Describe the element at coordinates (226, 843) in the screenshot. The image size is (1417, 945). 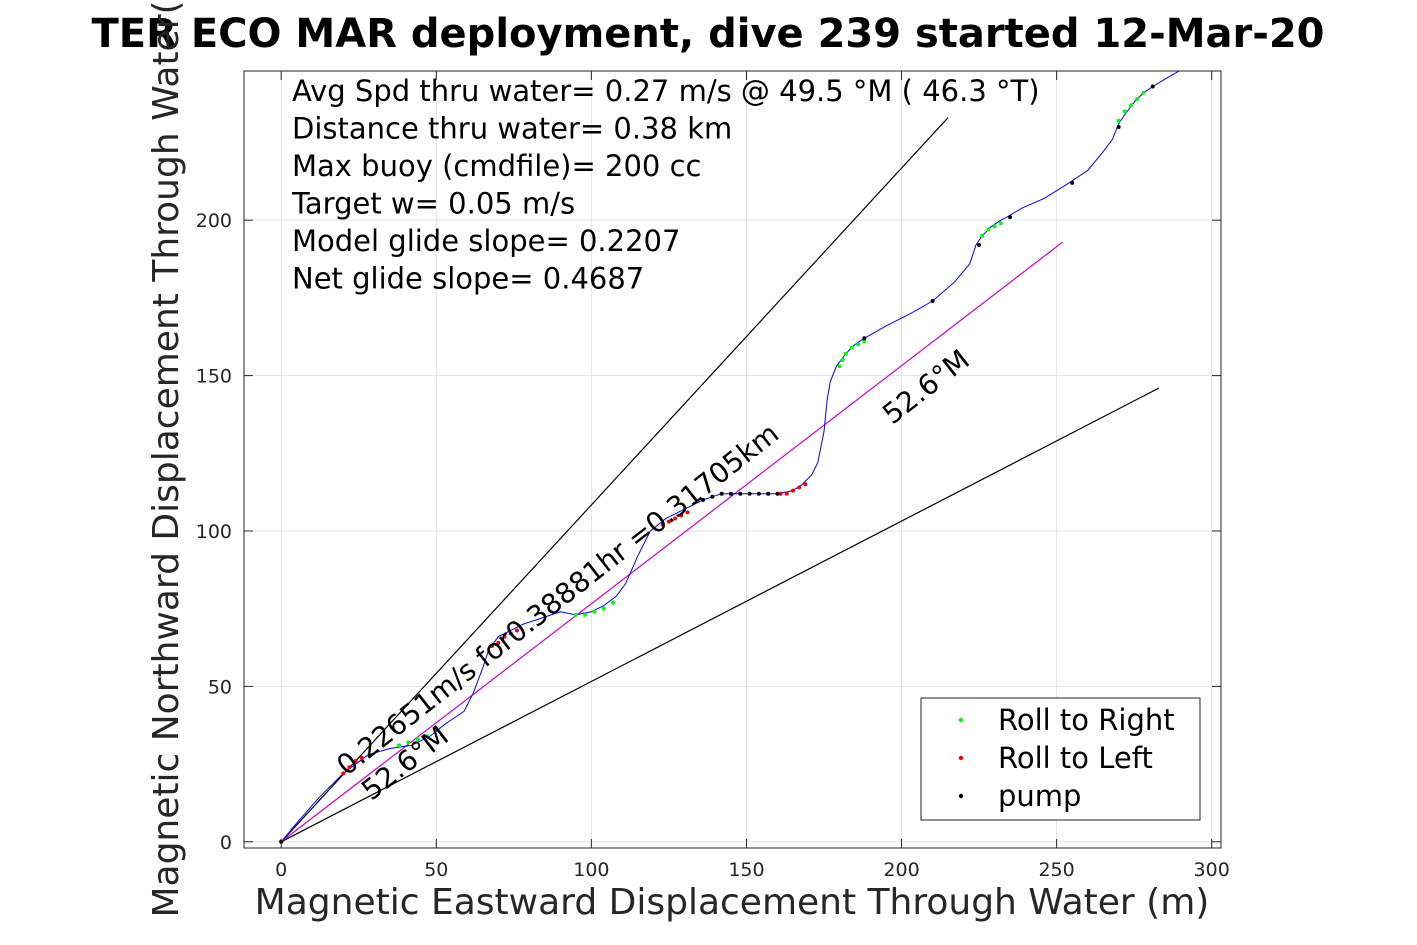
I see `y-tick-label: 0` at that location.